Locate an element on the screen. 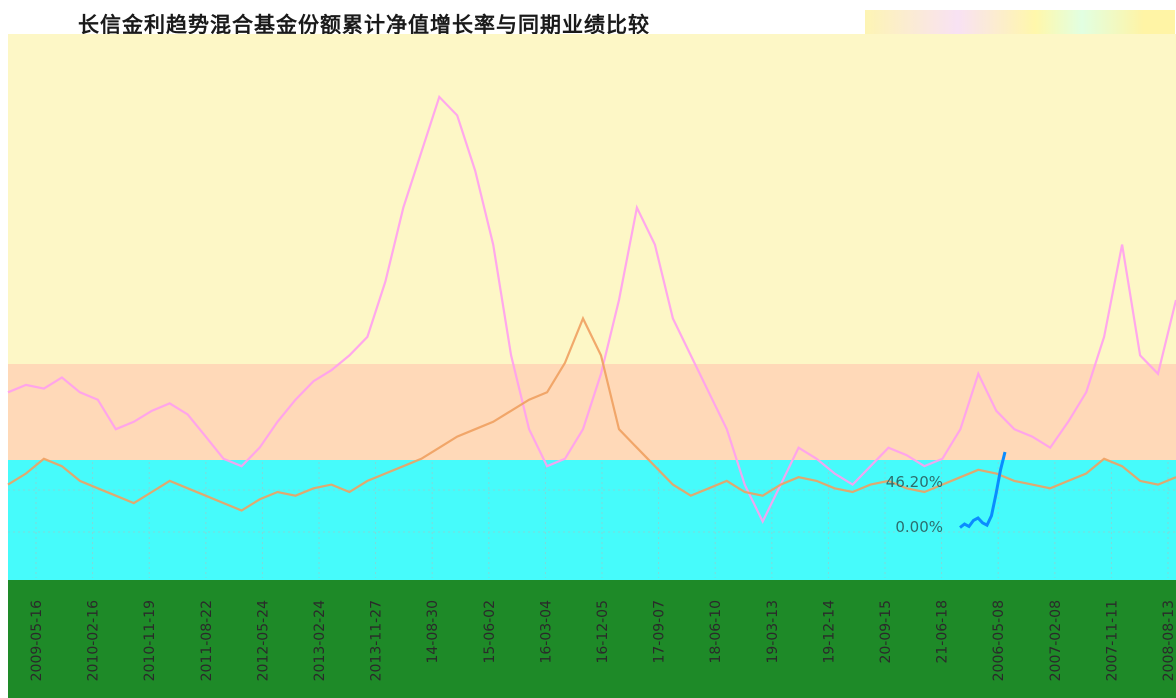  y-tick-label: 0.00% is located at coordinates (919, 527).